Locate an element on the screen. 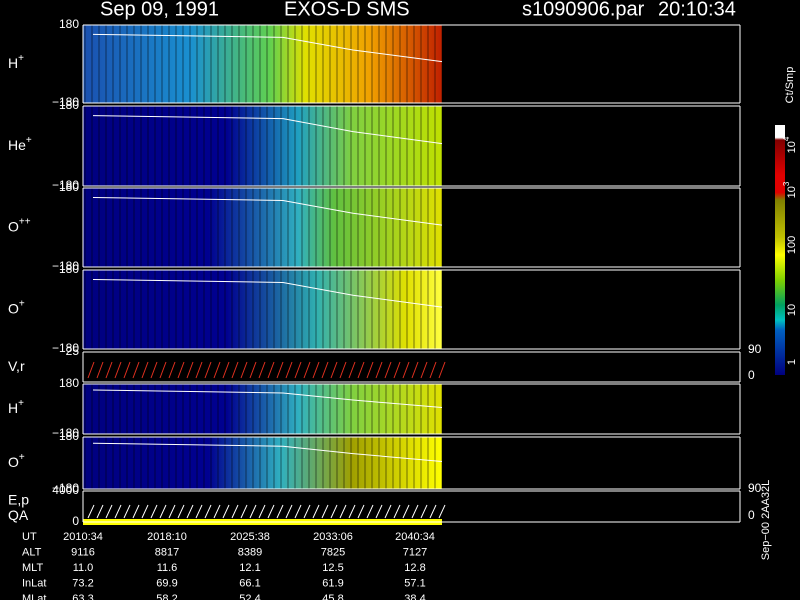  table-cell: 7825 is located at coordinates (333, 552).